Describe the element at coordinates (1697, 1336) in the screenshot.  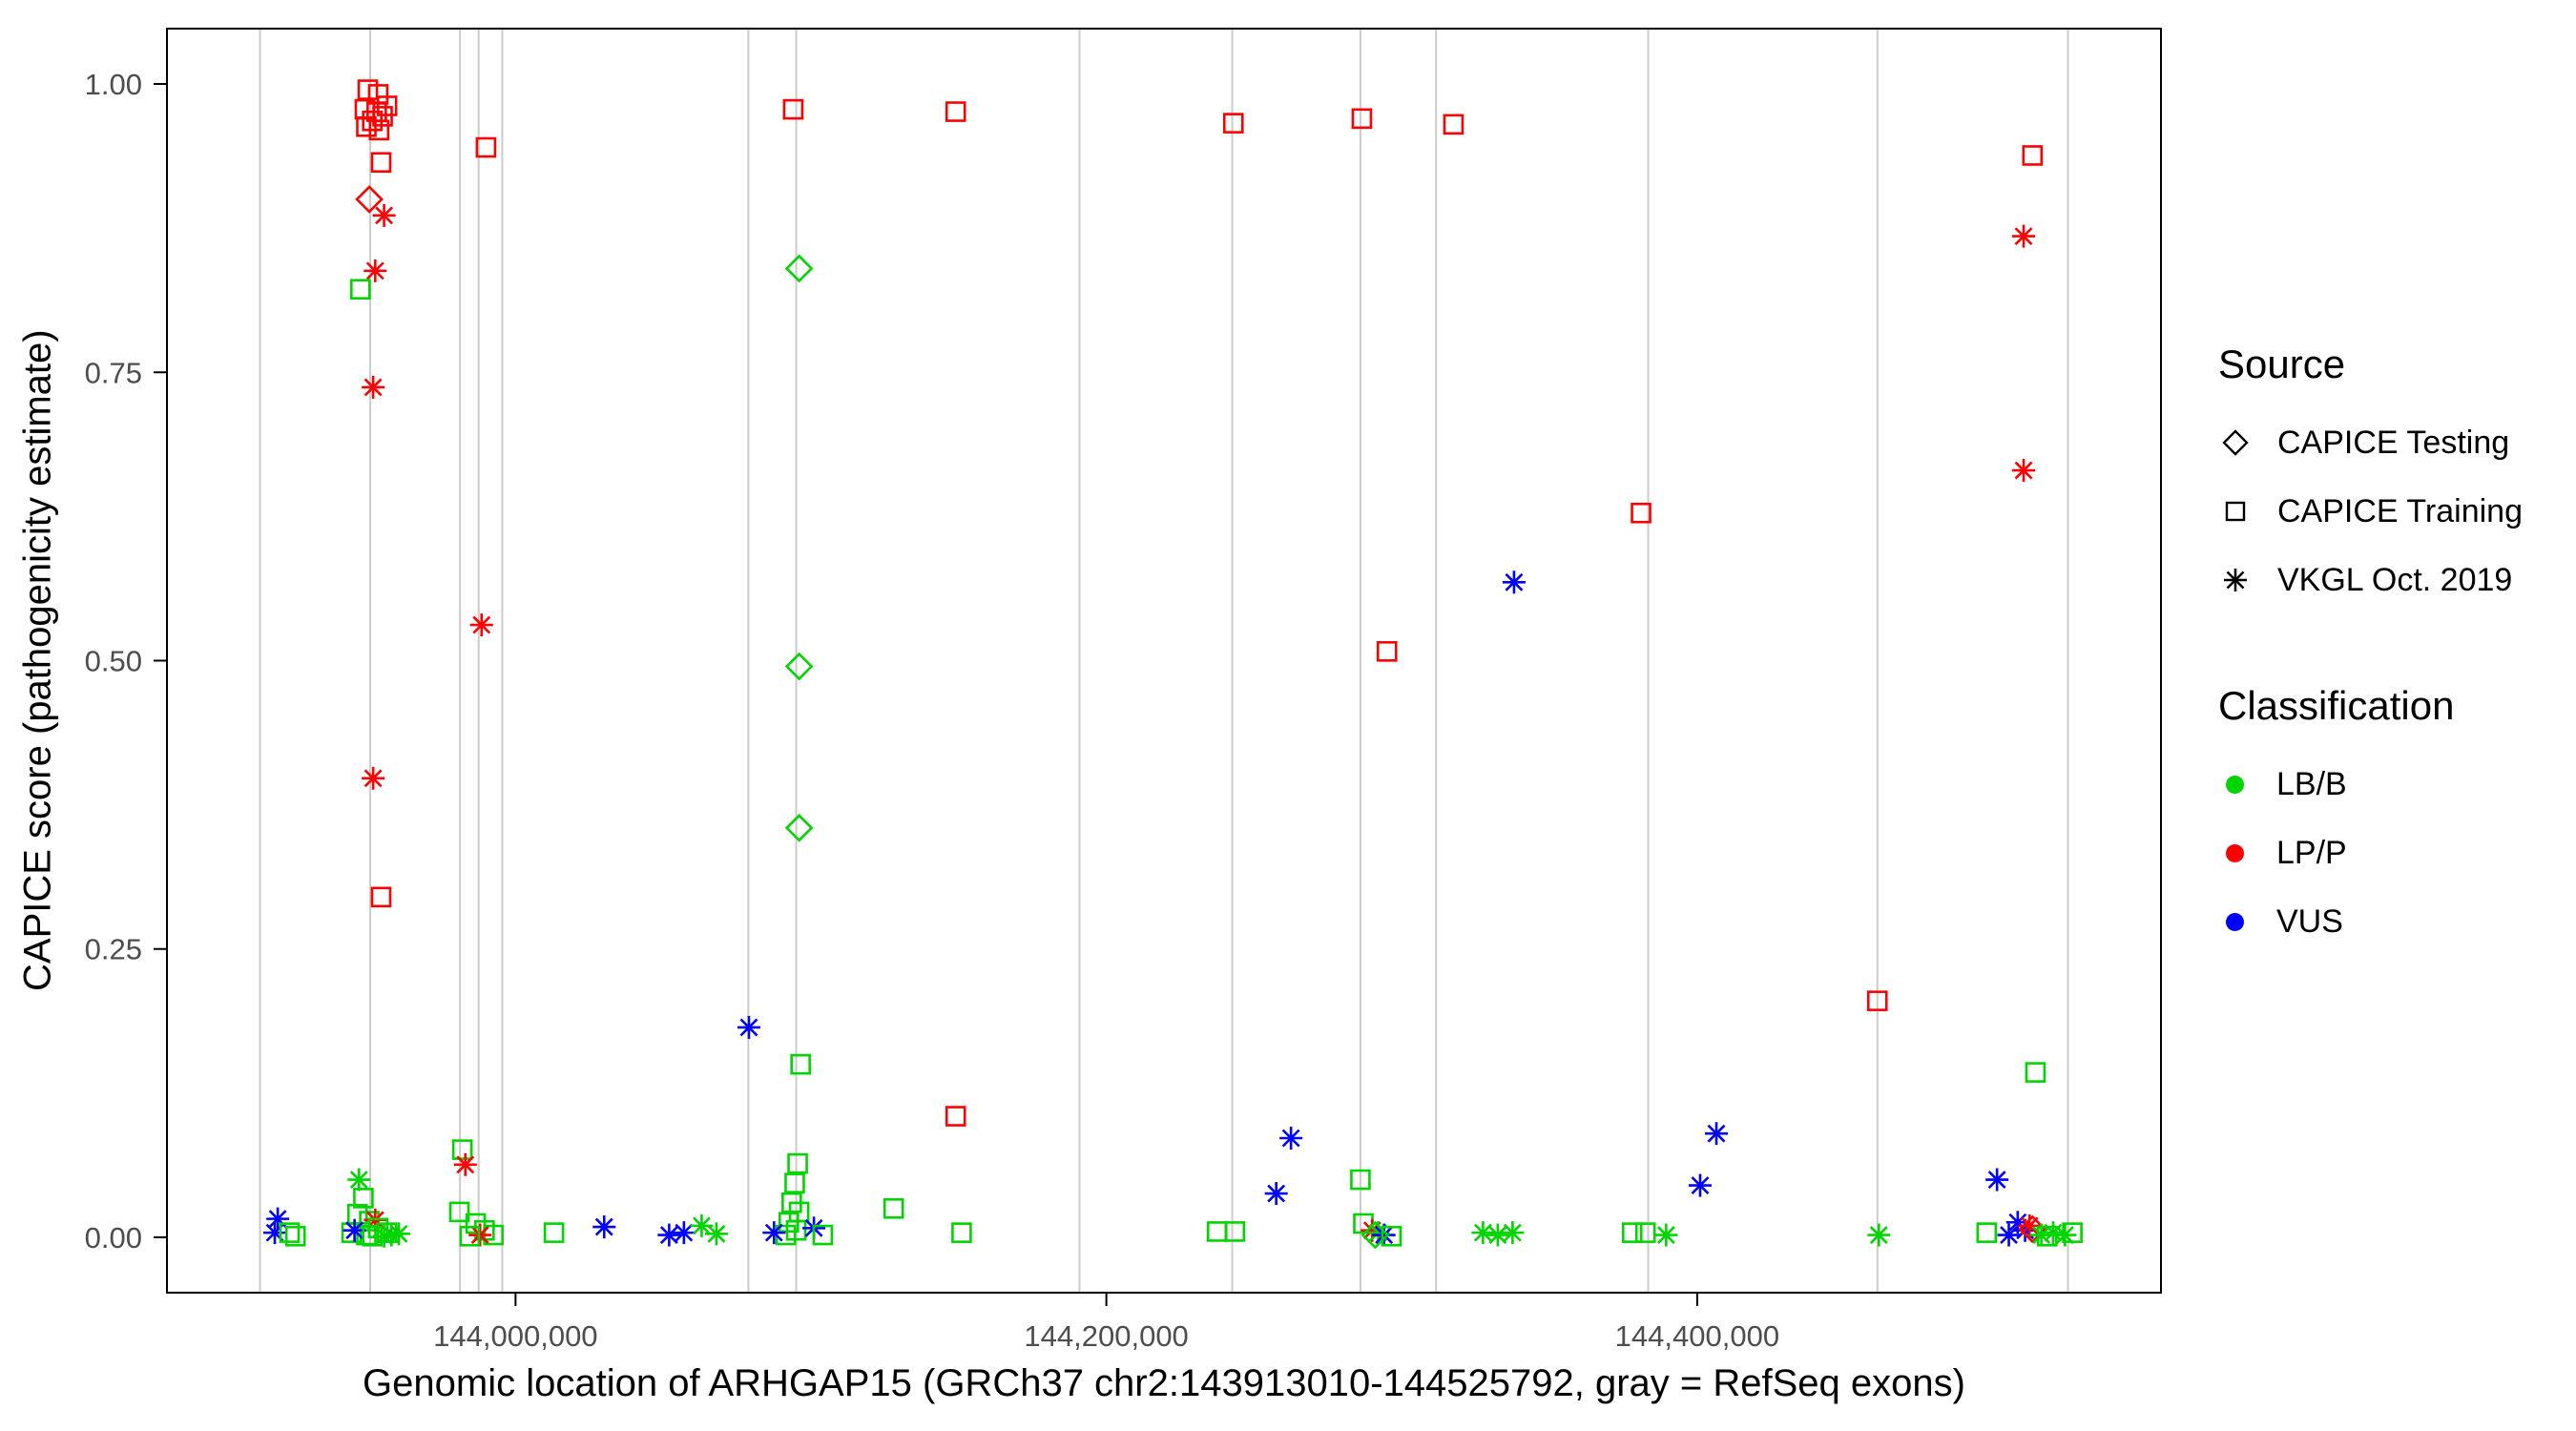
I see `x-tick-label: 144,400,000` at that location.